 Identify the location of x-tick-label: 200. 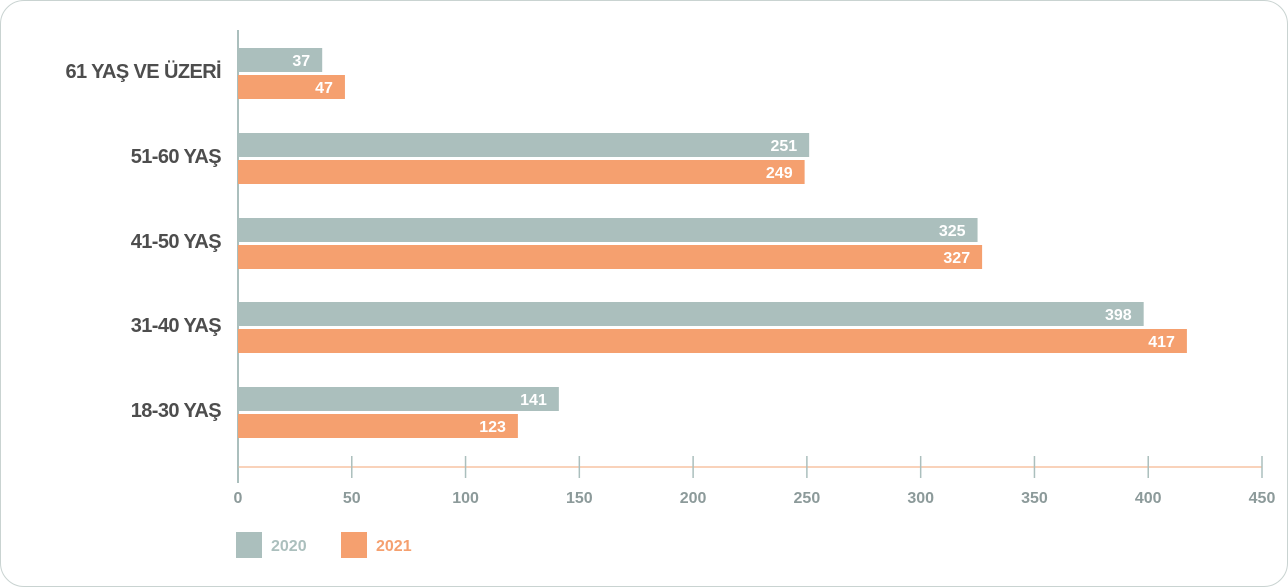
(693, 498).